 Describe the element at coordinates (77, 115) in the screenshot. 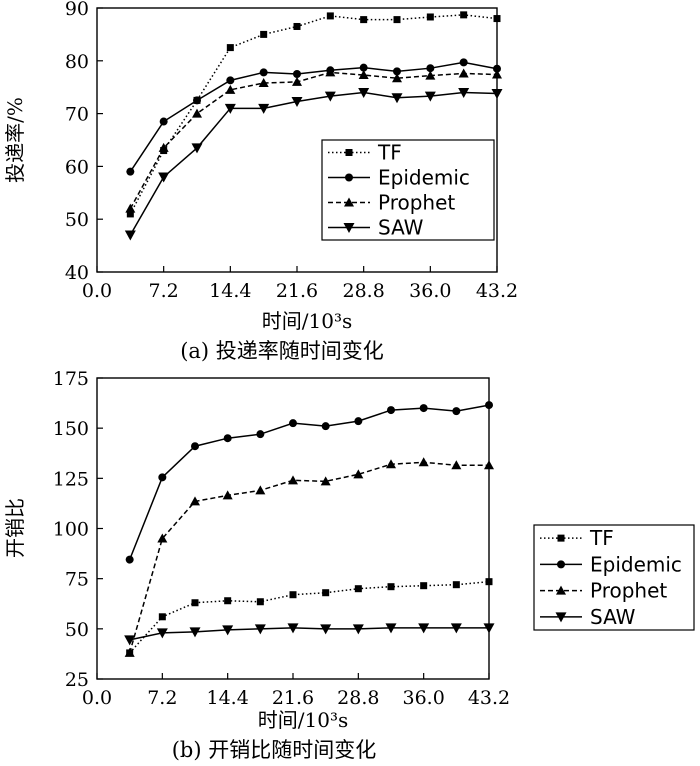

I see `y-tick-label: 70` at that location.